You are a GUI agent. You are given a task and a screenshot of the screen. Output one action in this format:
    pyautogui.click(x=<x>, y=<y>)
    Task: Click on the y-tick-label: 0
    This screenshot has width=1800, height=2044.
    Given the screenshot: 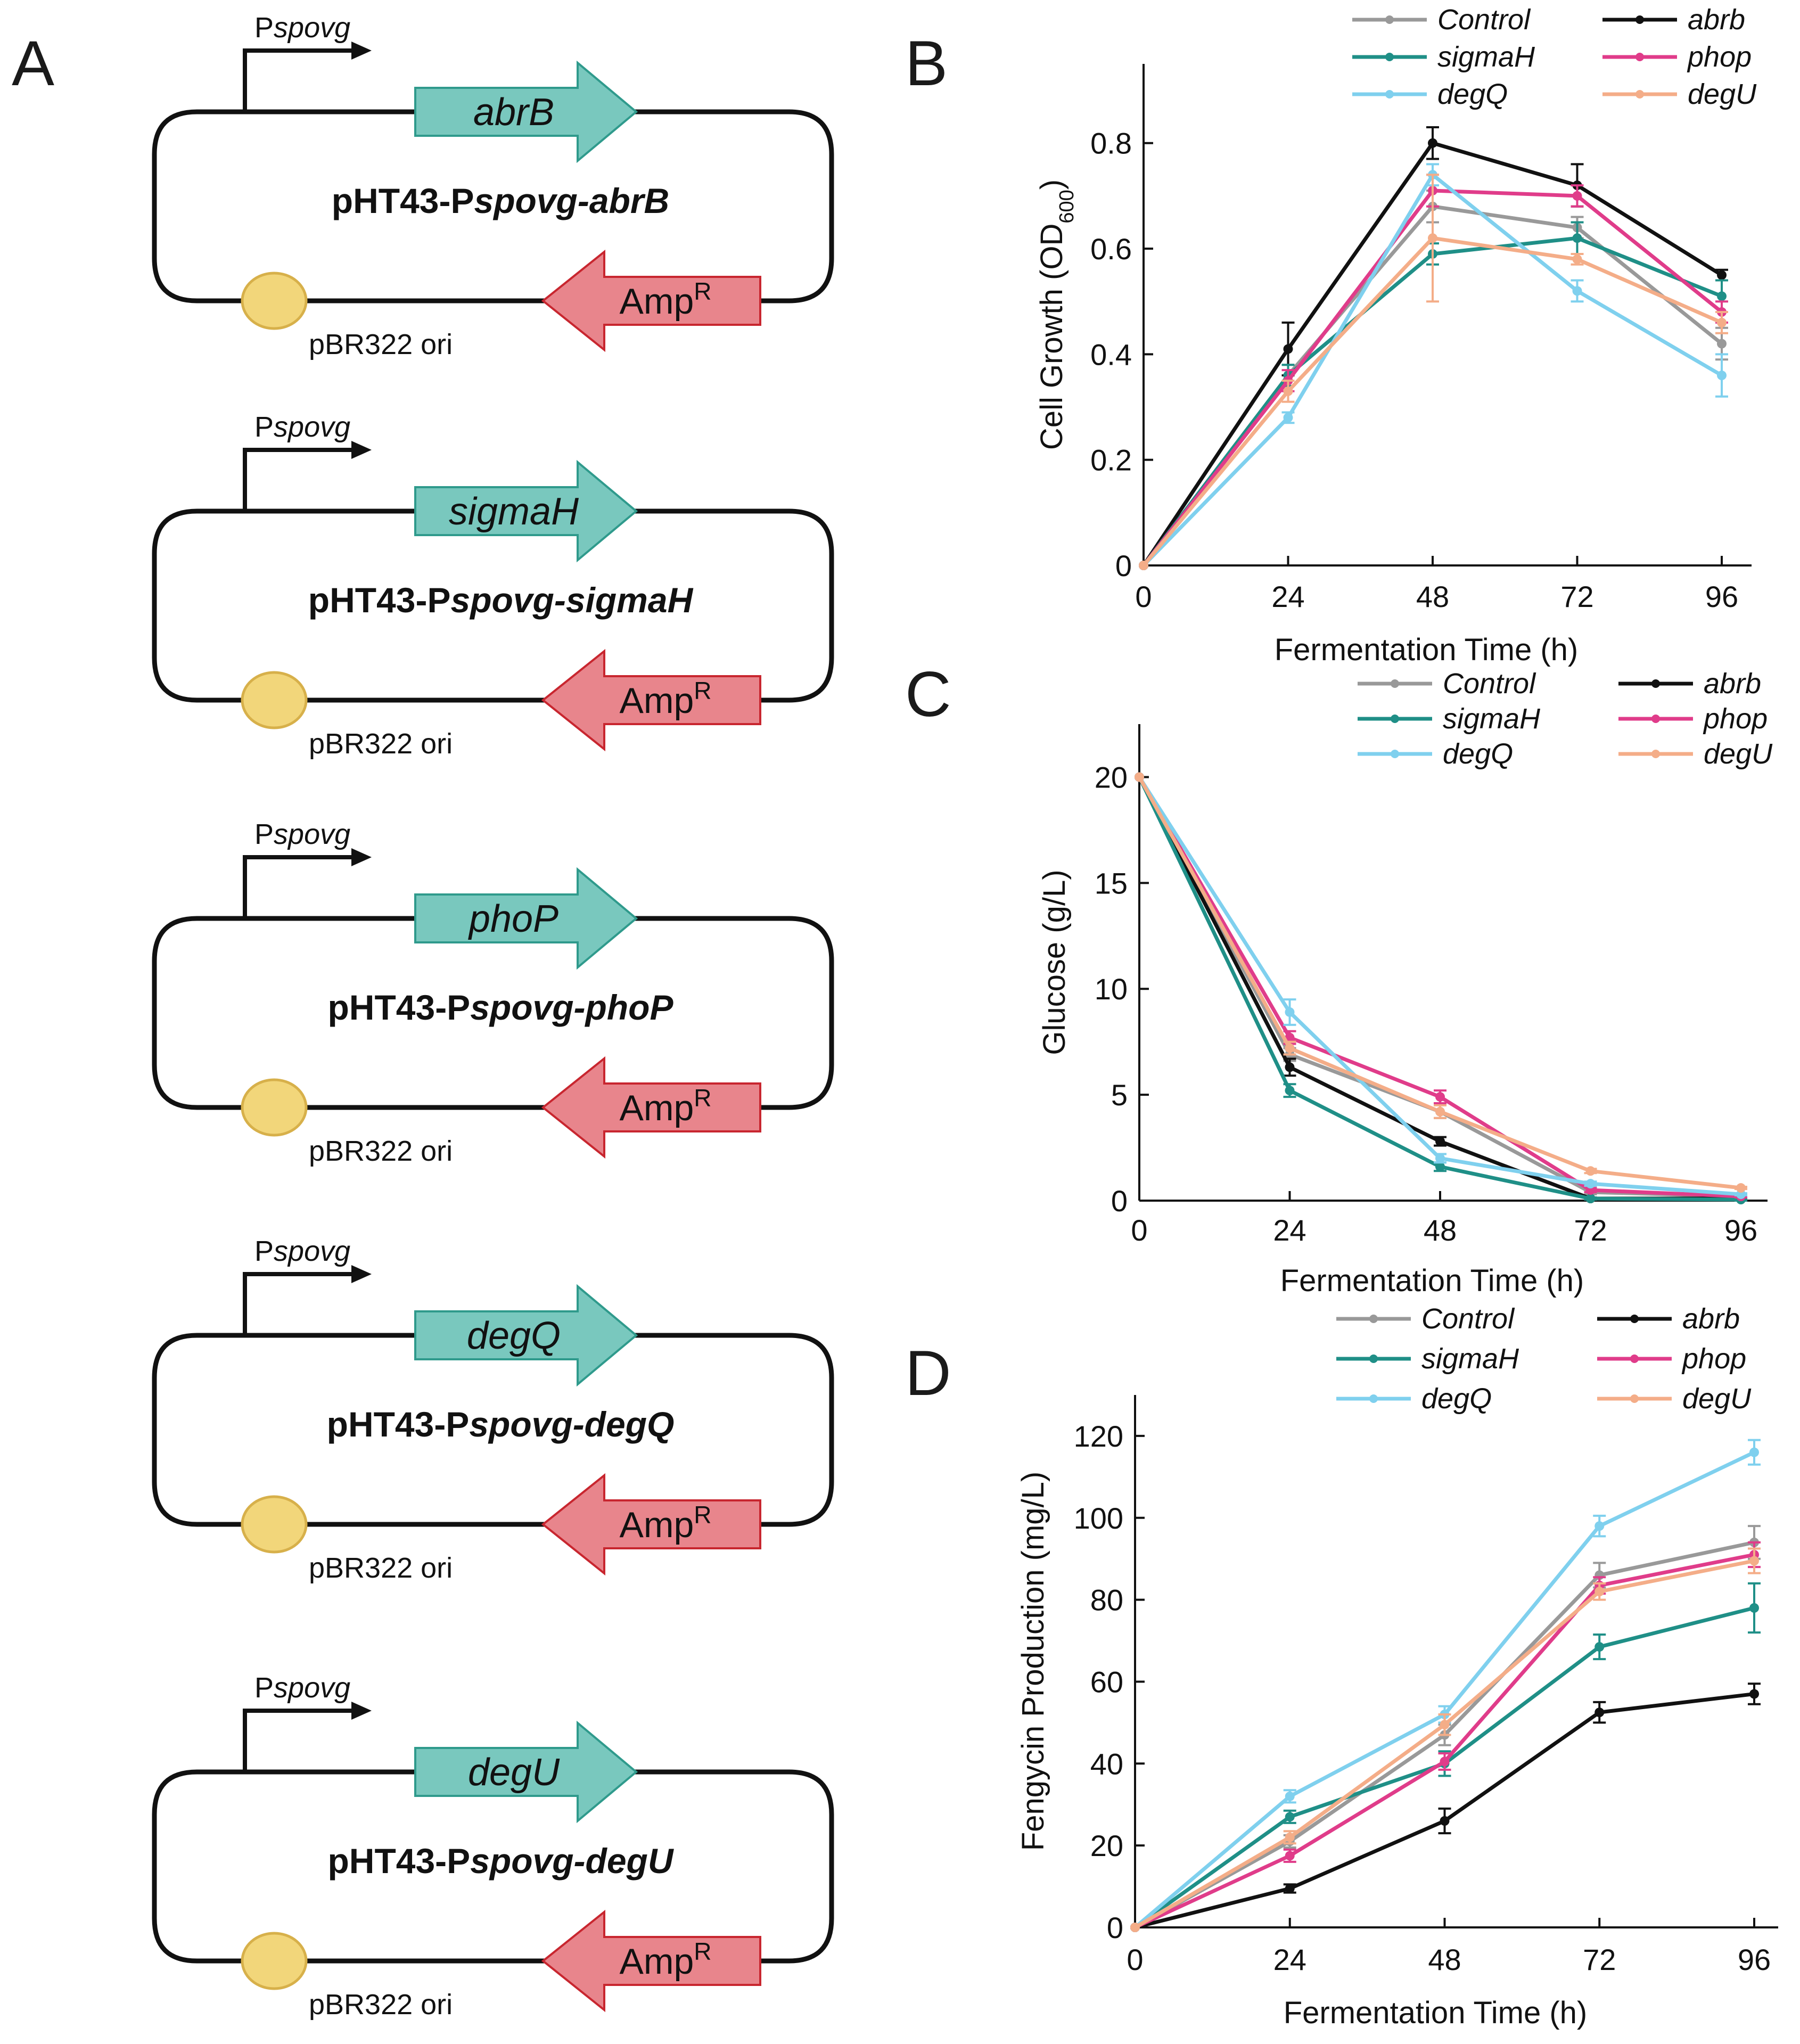 What is the action you would take?
    pyautogui.click(x=1123, y=565)
    